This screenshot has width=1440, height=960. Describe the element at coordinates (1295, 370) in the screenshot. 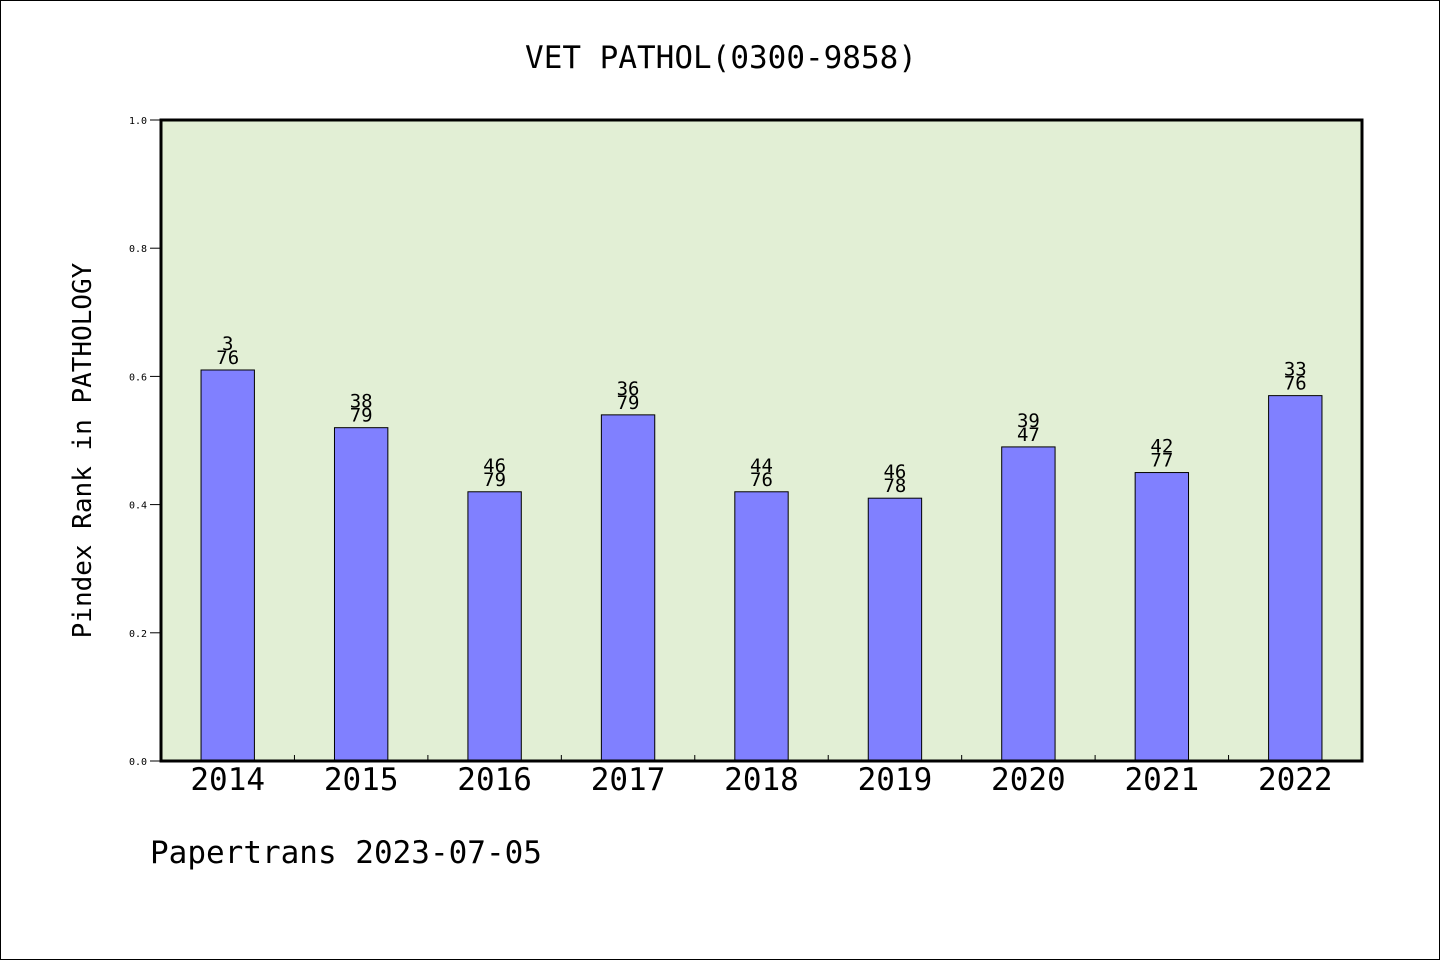

I see `bar-label-rank: 33` at that location.